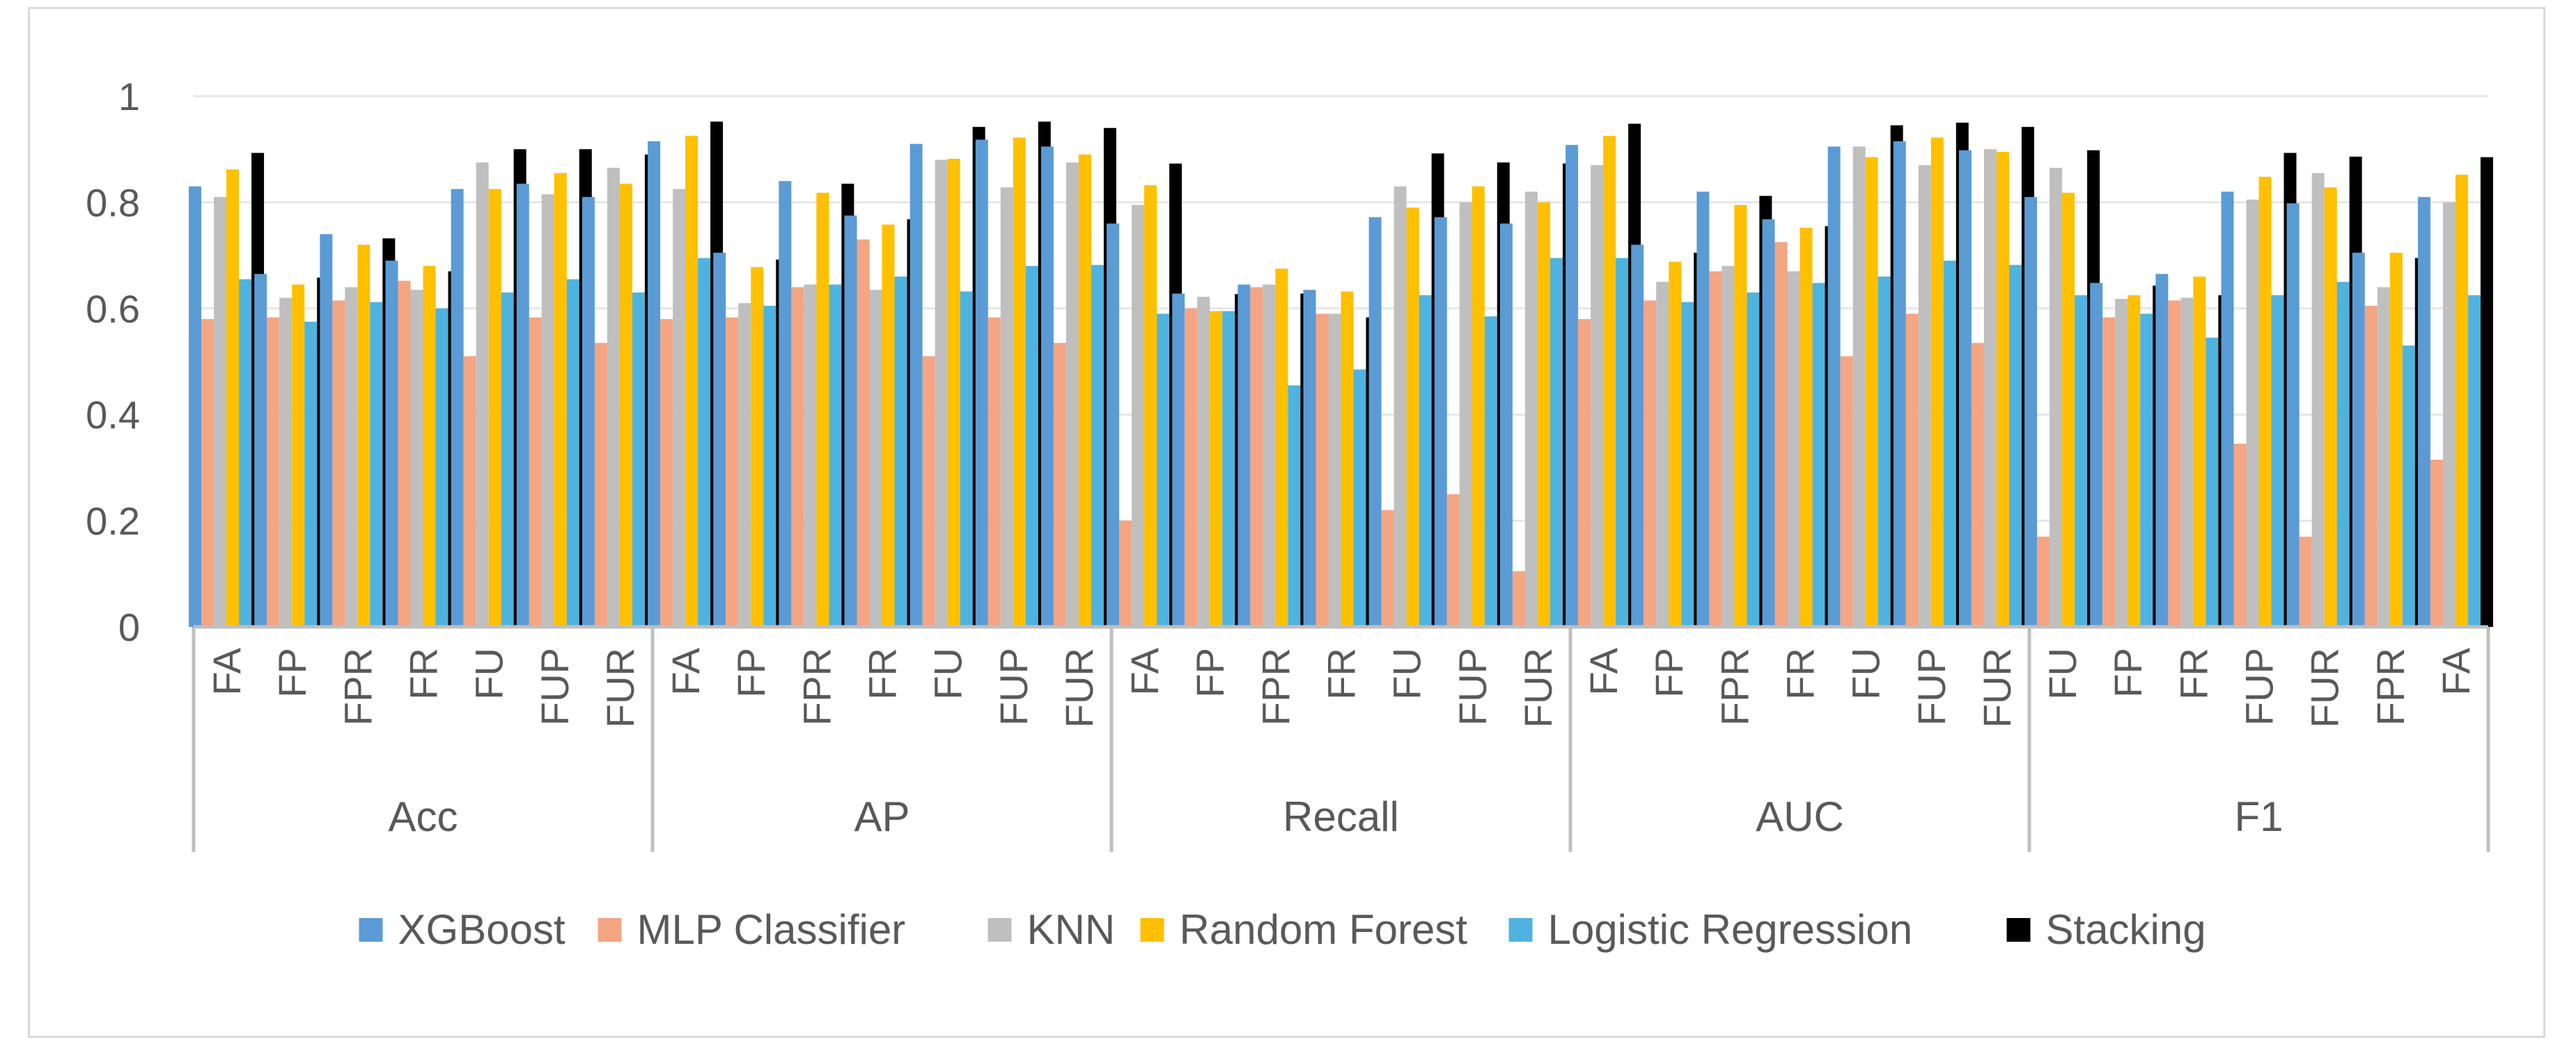  I want to click on bar-logistic-regression-acc-fu, so click(507, 460).